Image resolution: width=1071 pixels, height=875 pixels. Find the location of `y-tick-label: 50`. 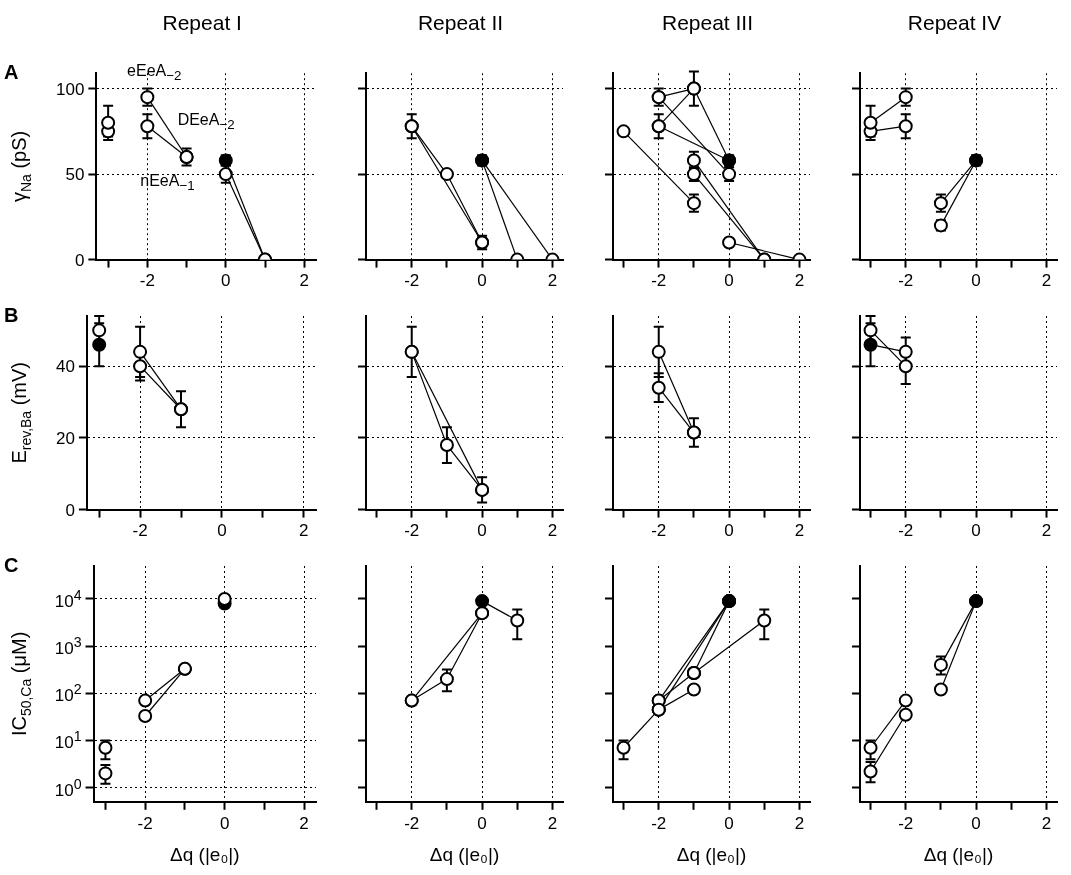

y-tick-label: 50 is located at coordinates (75, 174).